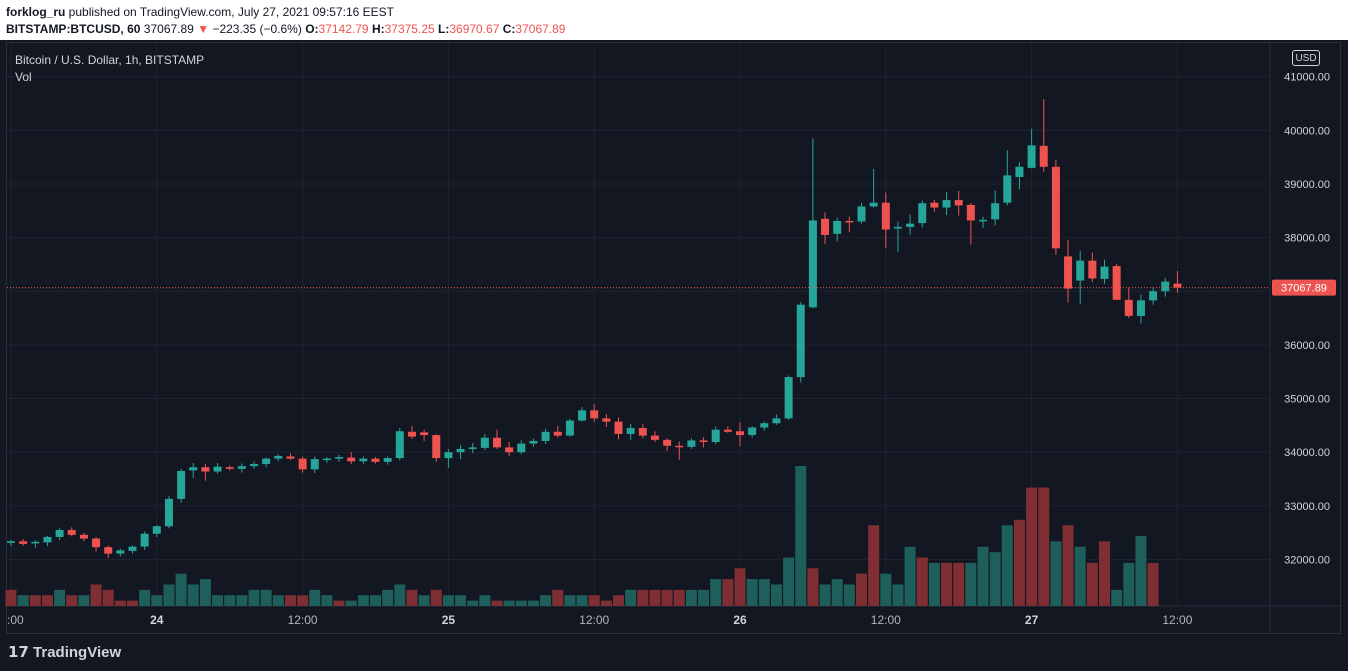 Image resolution: width=1348 pixels, height=671 pixels. Describe the element at coordinates (36, 12) in the screenshot. I see `publisher-name: forklog_ru` at that location.